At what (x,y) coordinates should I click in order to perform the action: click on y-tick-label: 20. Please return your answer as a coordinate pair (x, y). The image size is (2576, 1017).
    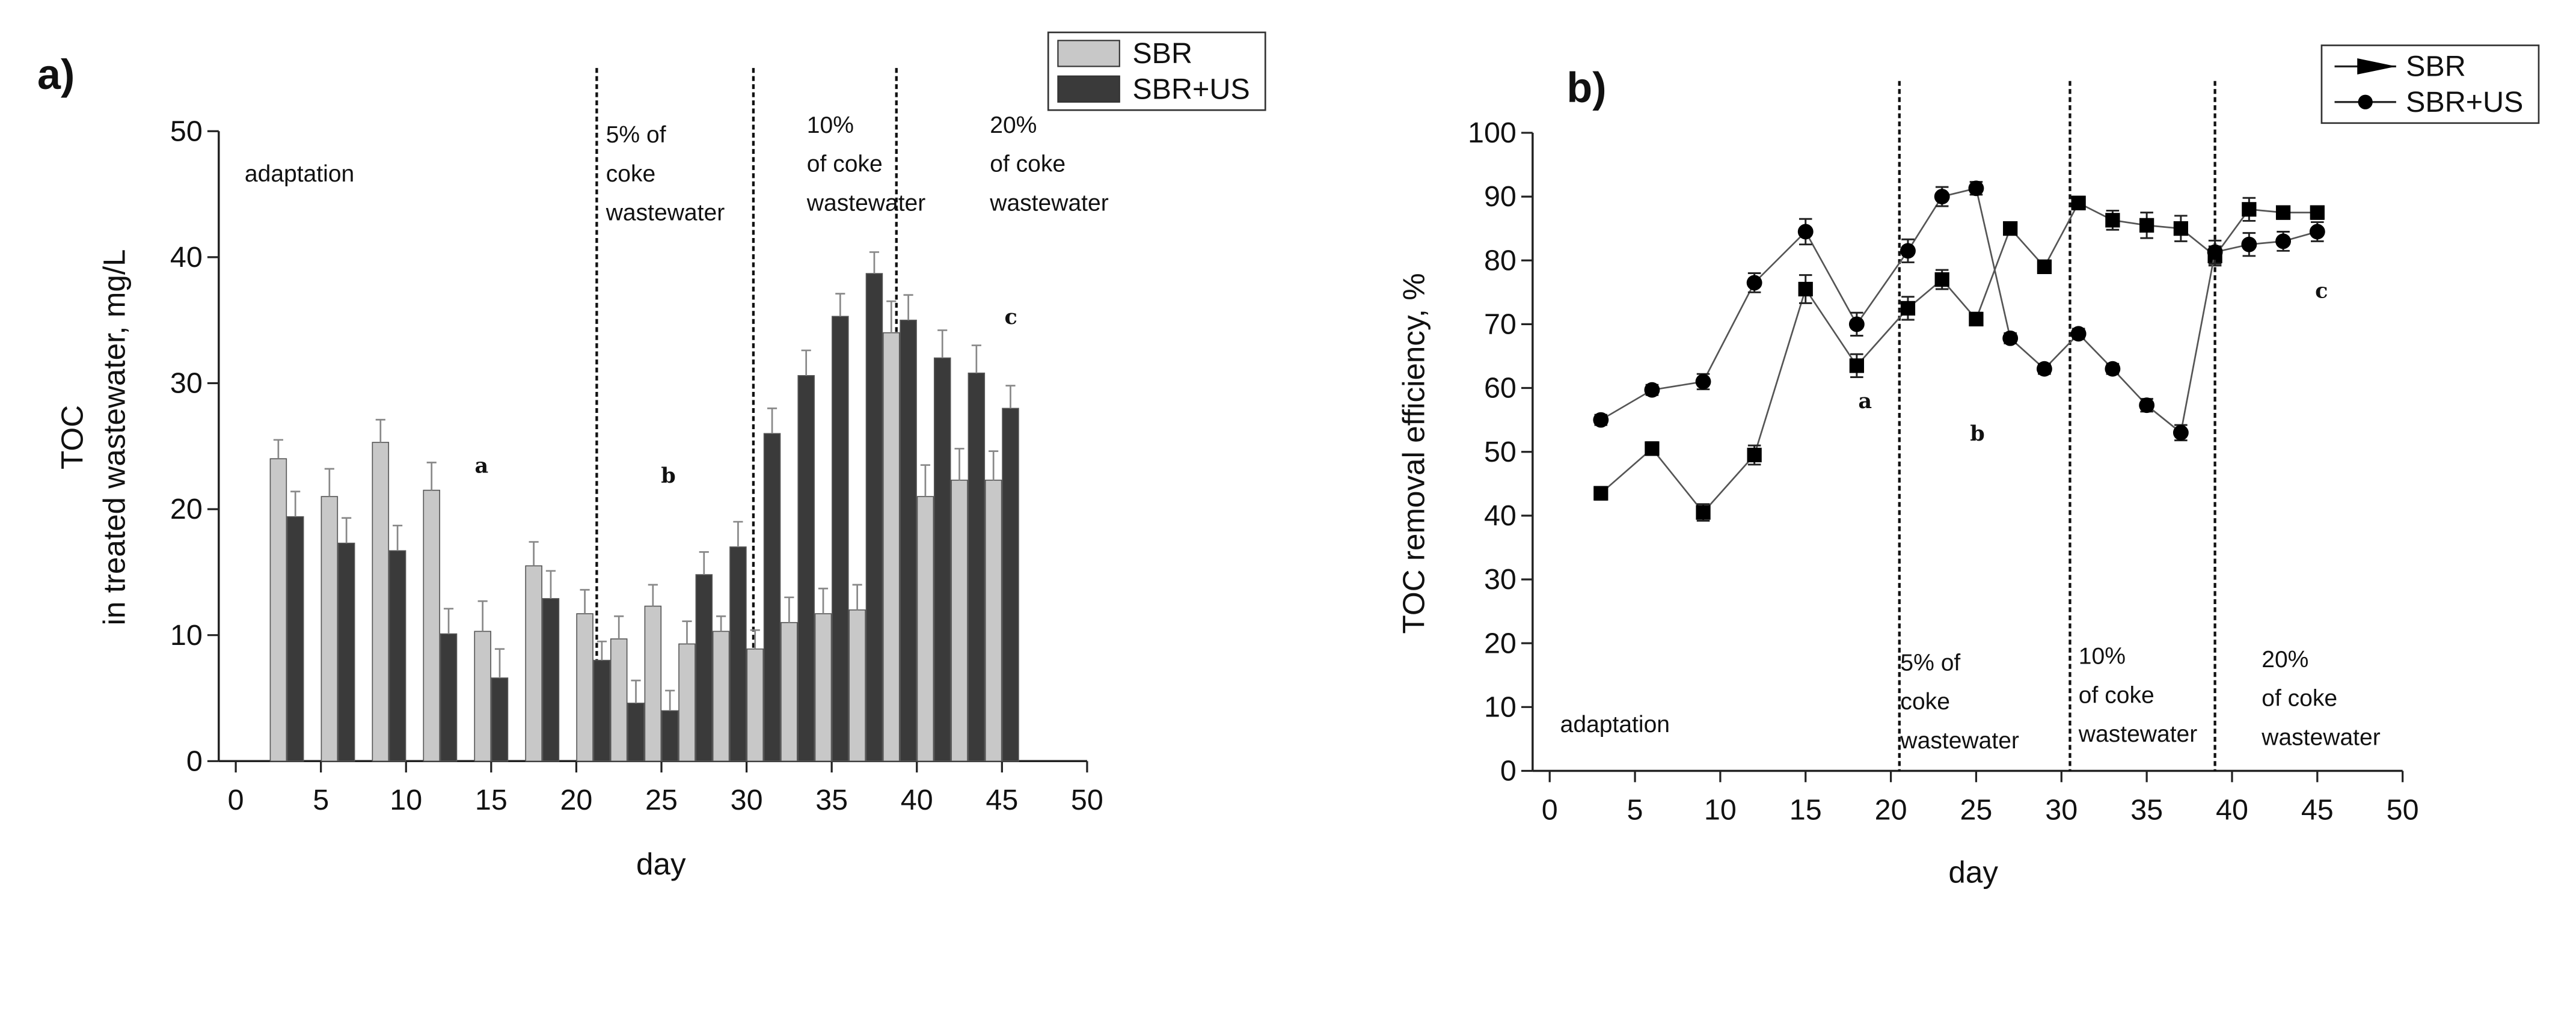
    Looking at the image, I should click on (186, 509).